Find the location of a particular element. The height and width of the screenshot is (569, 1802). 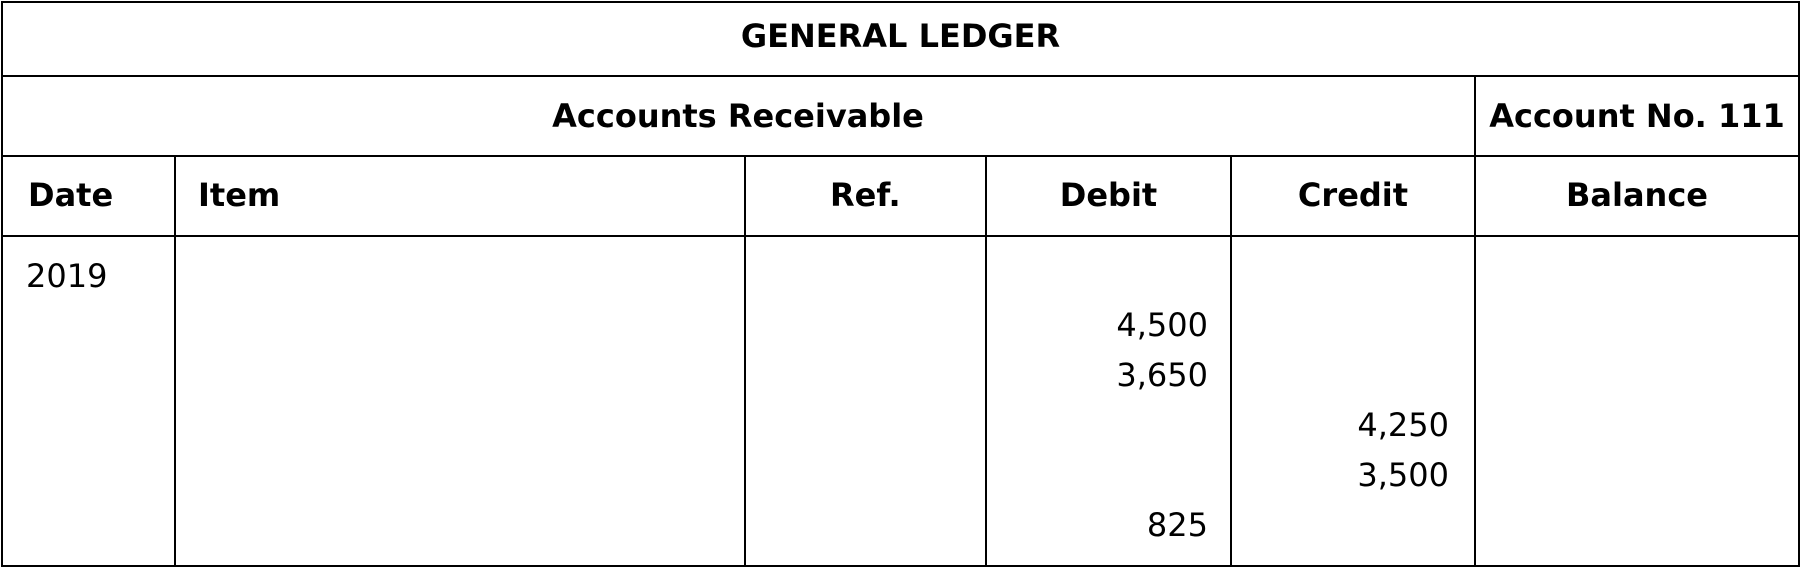

column-header-date: Date is located at coordinates (71, 195).